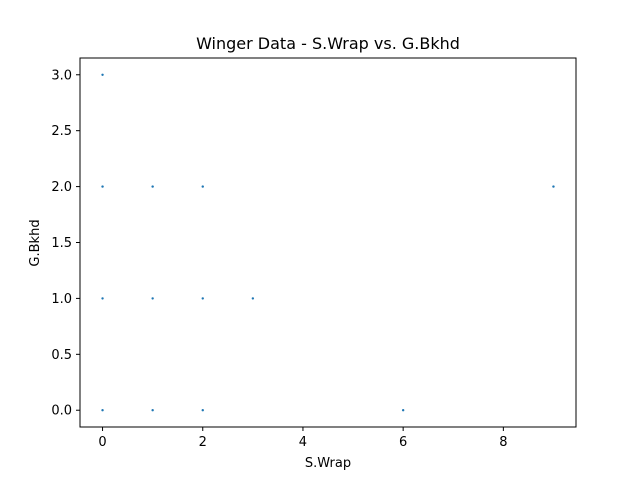 The height and width of the screenshot is (484, 640). What do you see at coordinates (203, 442) in the screenshot?
I see `x-tick-label: 2` at bounding box center [203, 442].